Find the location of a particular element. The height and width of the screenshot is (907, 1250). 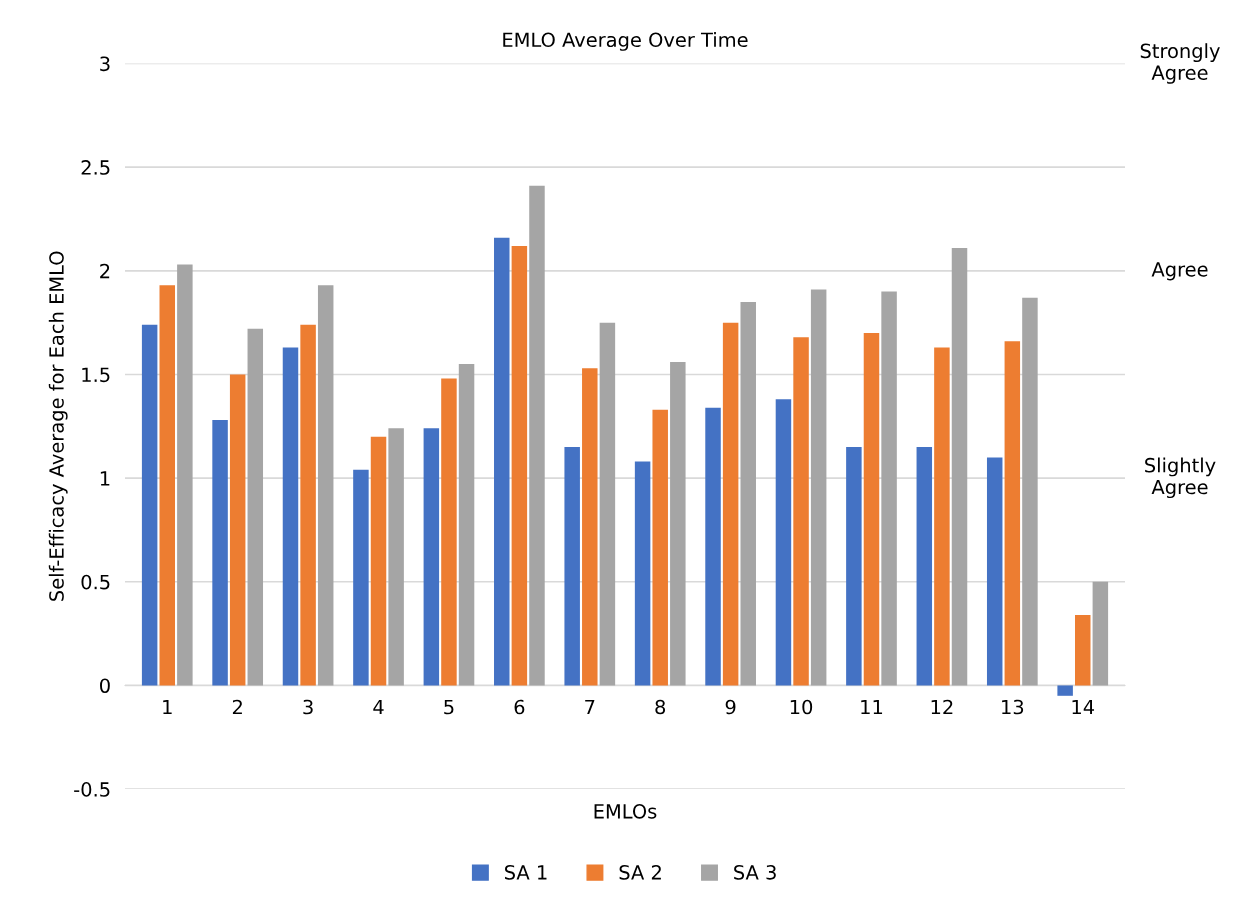

y-tick-label: 0 is located at coordinates (105, 686).